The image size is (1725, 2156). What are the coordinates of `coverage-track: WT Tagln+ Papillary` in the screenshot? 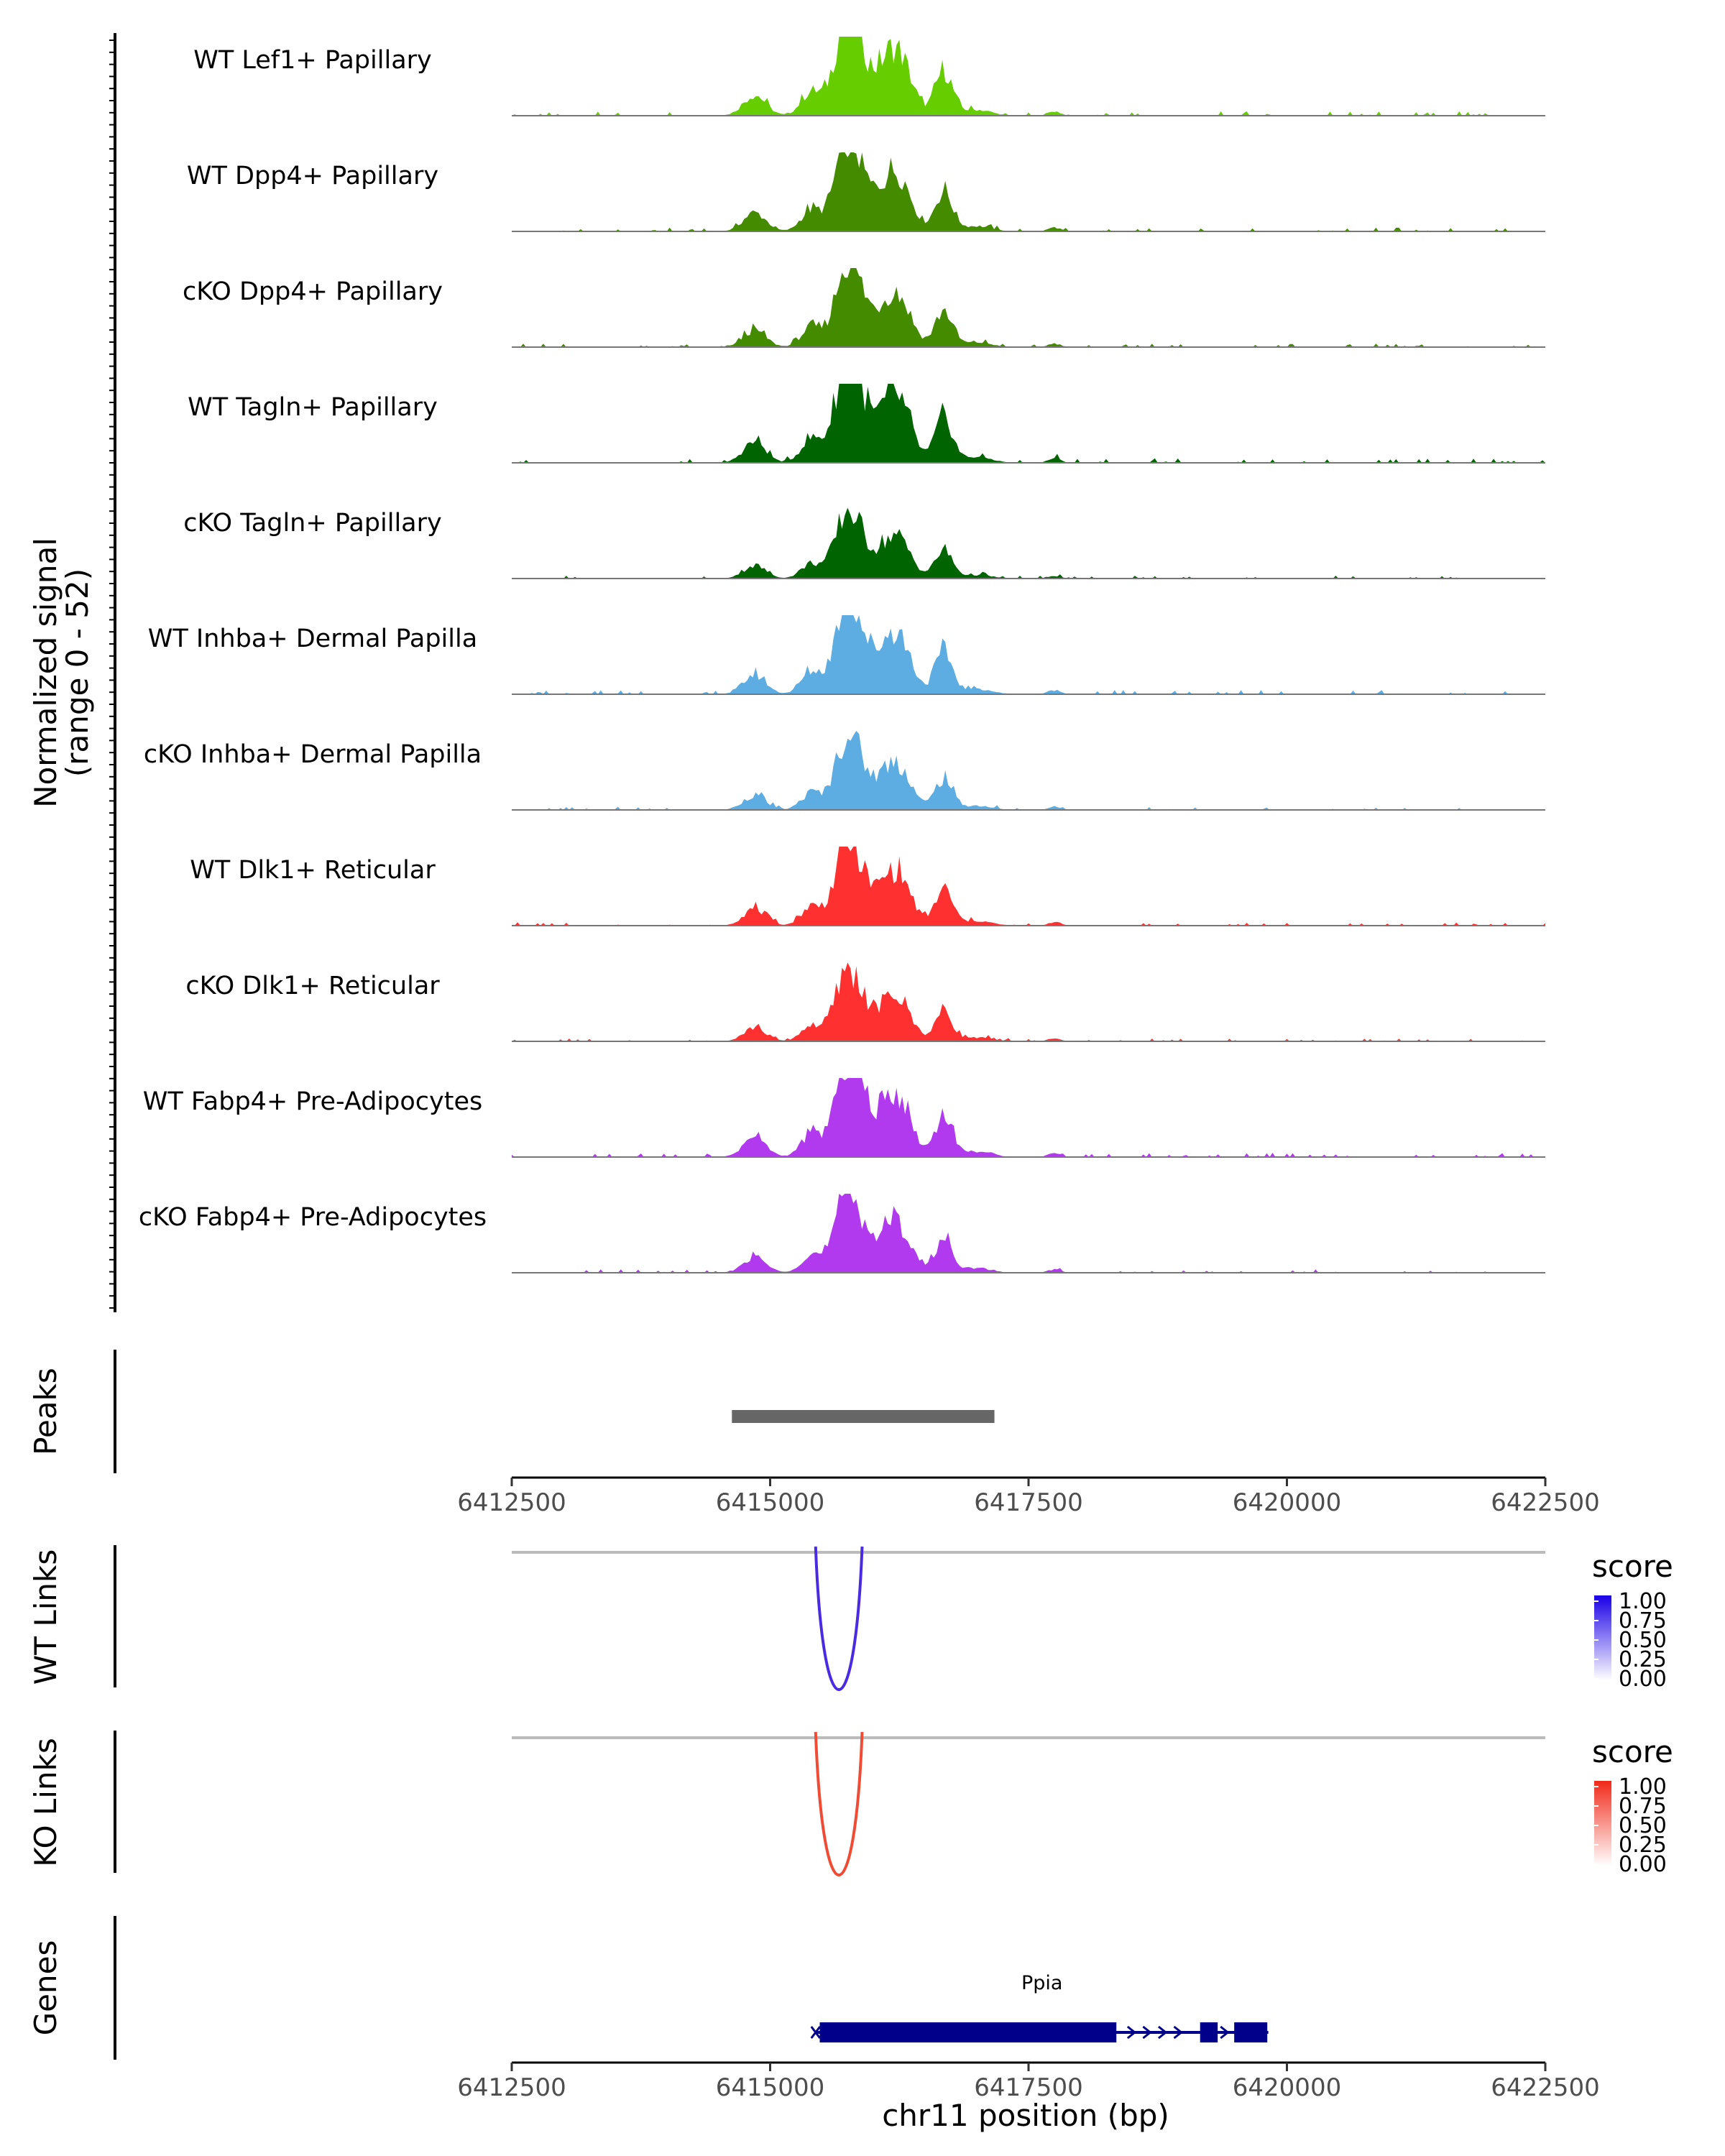 It's located at (866, 424).